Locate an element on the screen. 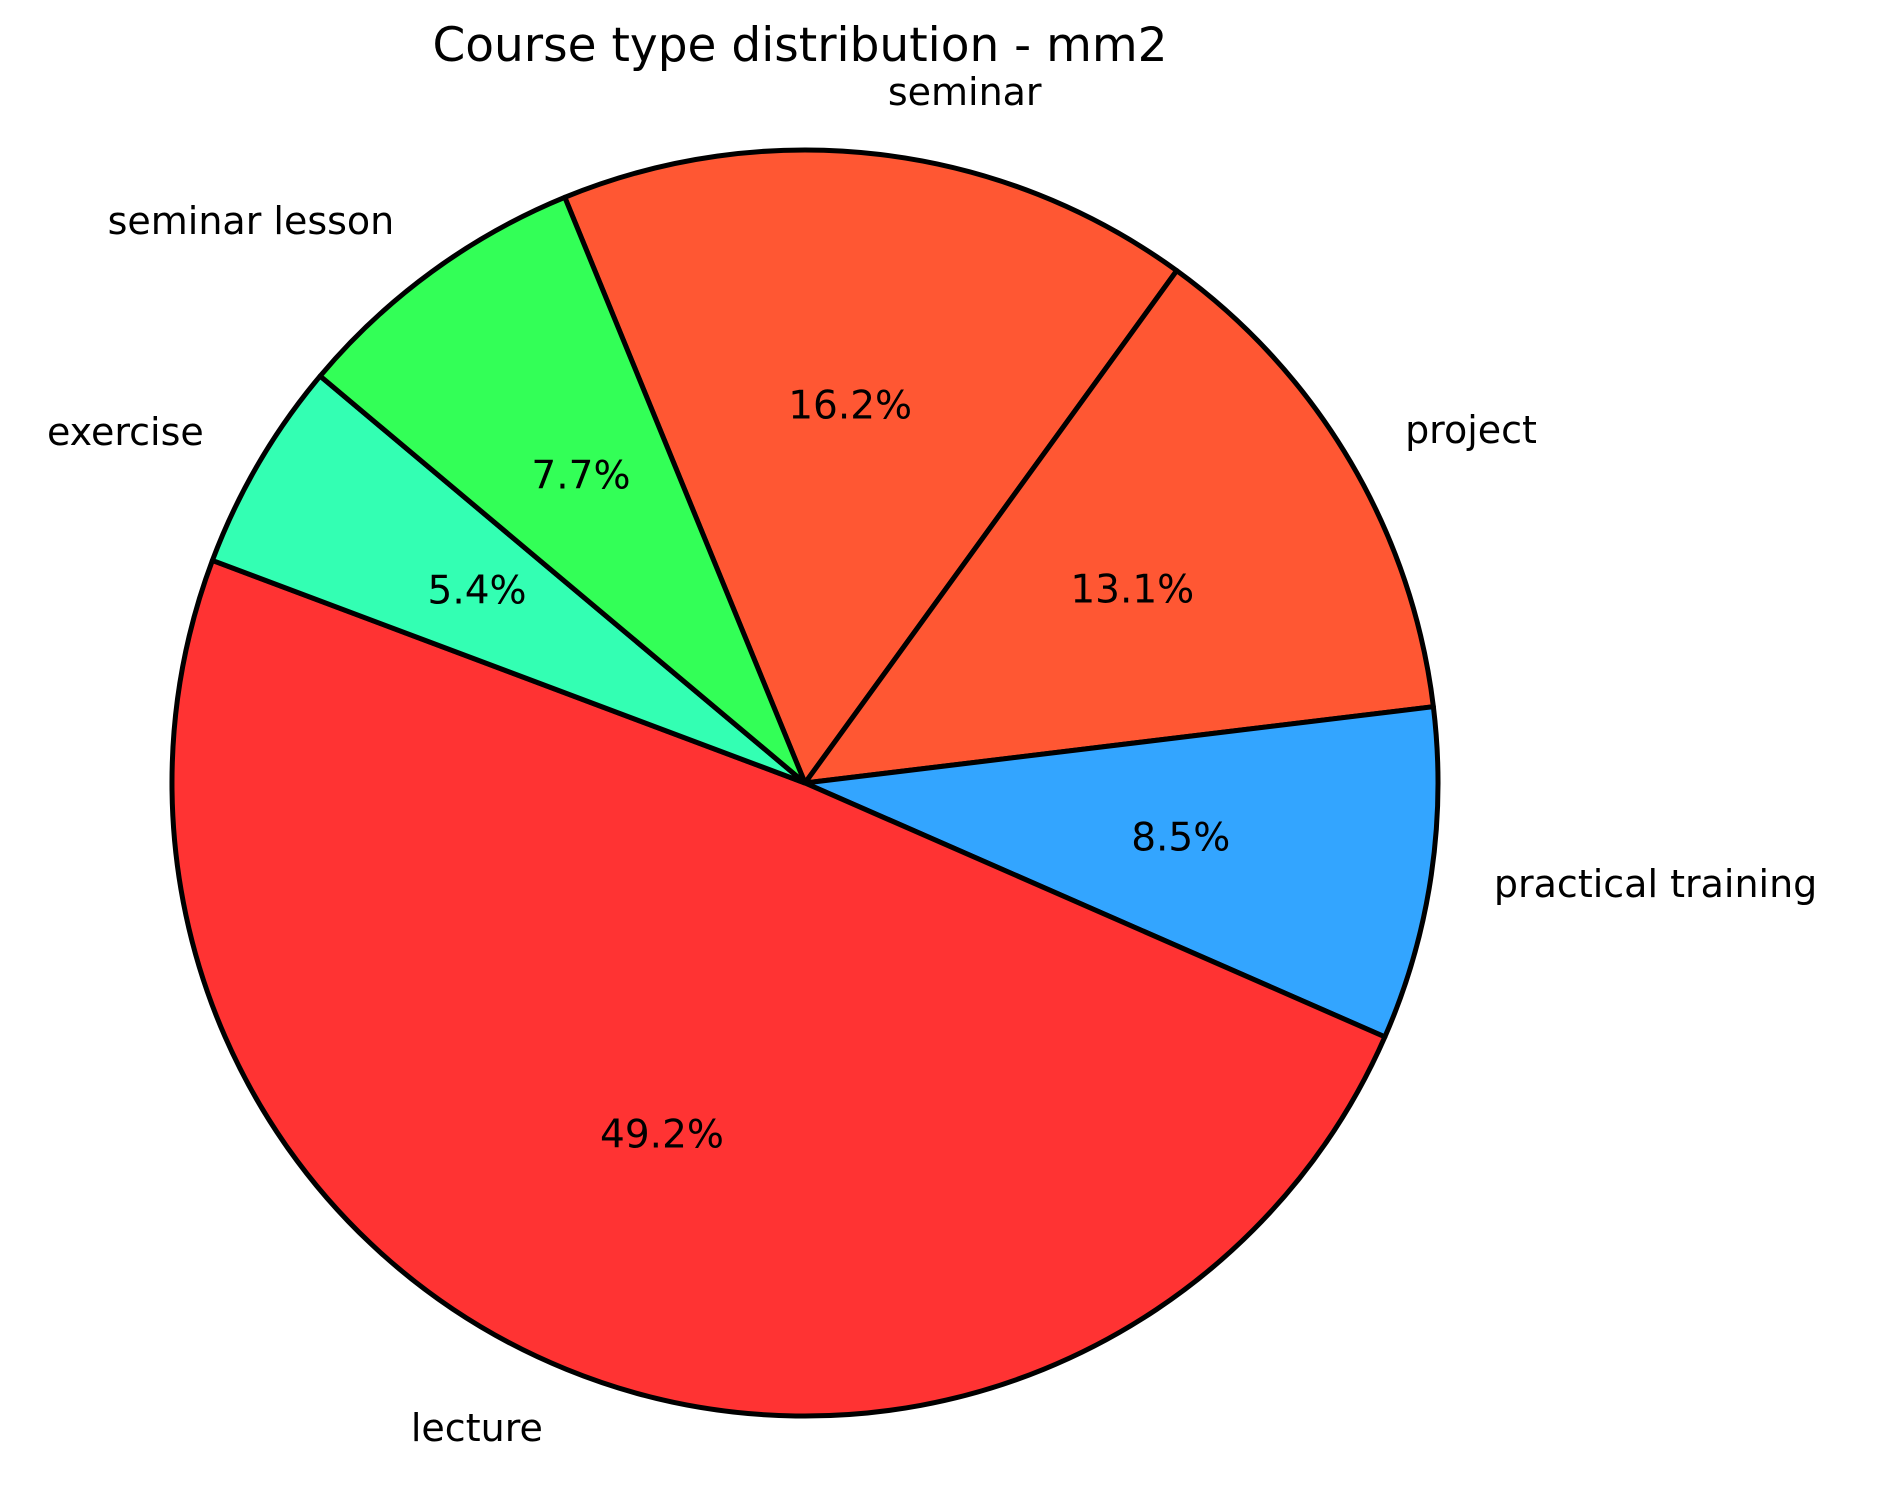  category-label-exercise: exercise is located at coordinates (125, 431).